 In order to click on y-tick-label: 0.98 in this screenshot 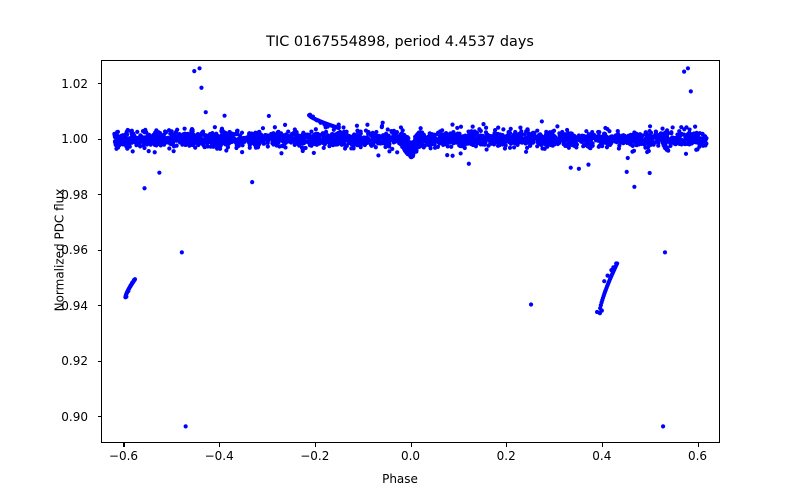, I will do `click(74, 194)`.